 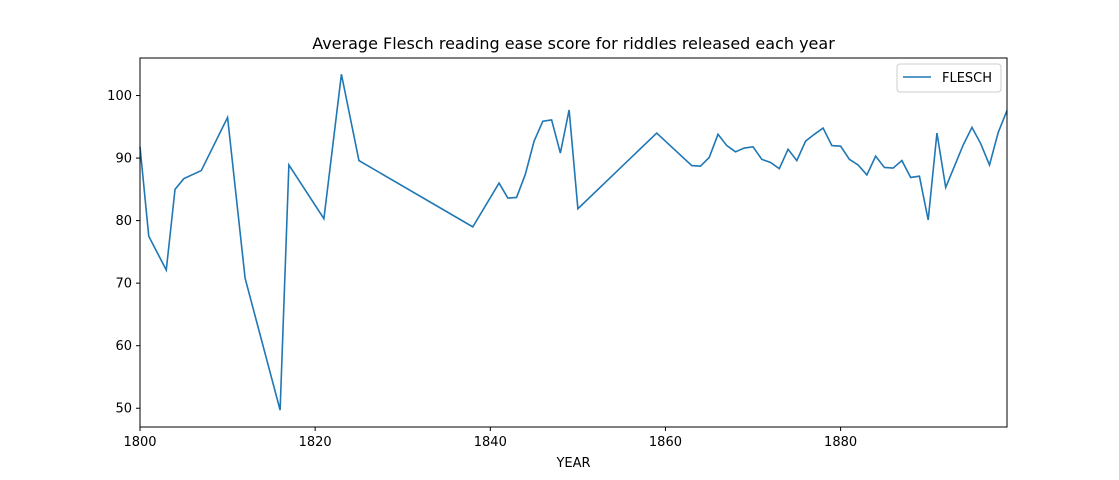 What do you see at coordinates (139, 442) in the screenshot?
I see `x-tick-label: 1800` at bounding box center [139, 442].